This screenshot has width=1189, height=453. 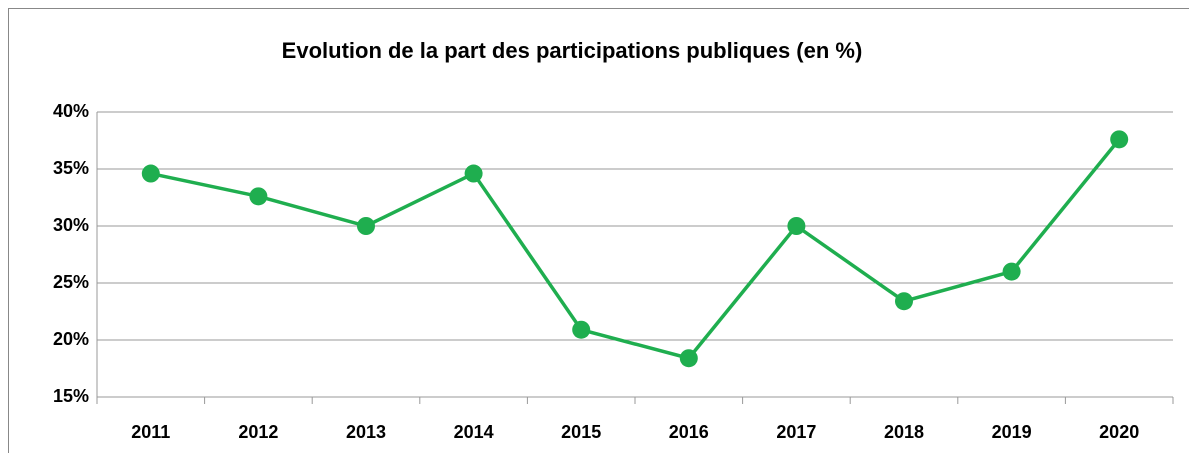 I want to click on y-tick-label: 20%, so click(x=71, y=339).